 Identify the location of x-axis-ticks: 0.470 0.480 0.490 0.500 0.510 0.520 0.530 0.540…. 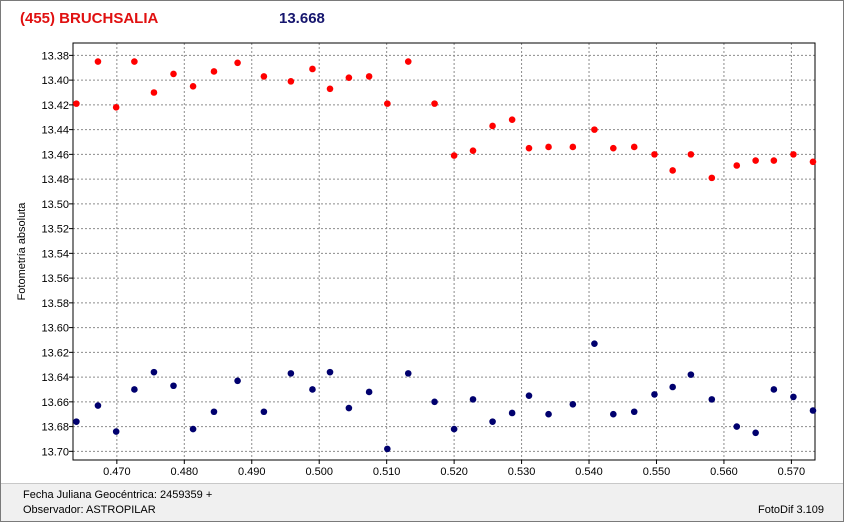
(454, 469).